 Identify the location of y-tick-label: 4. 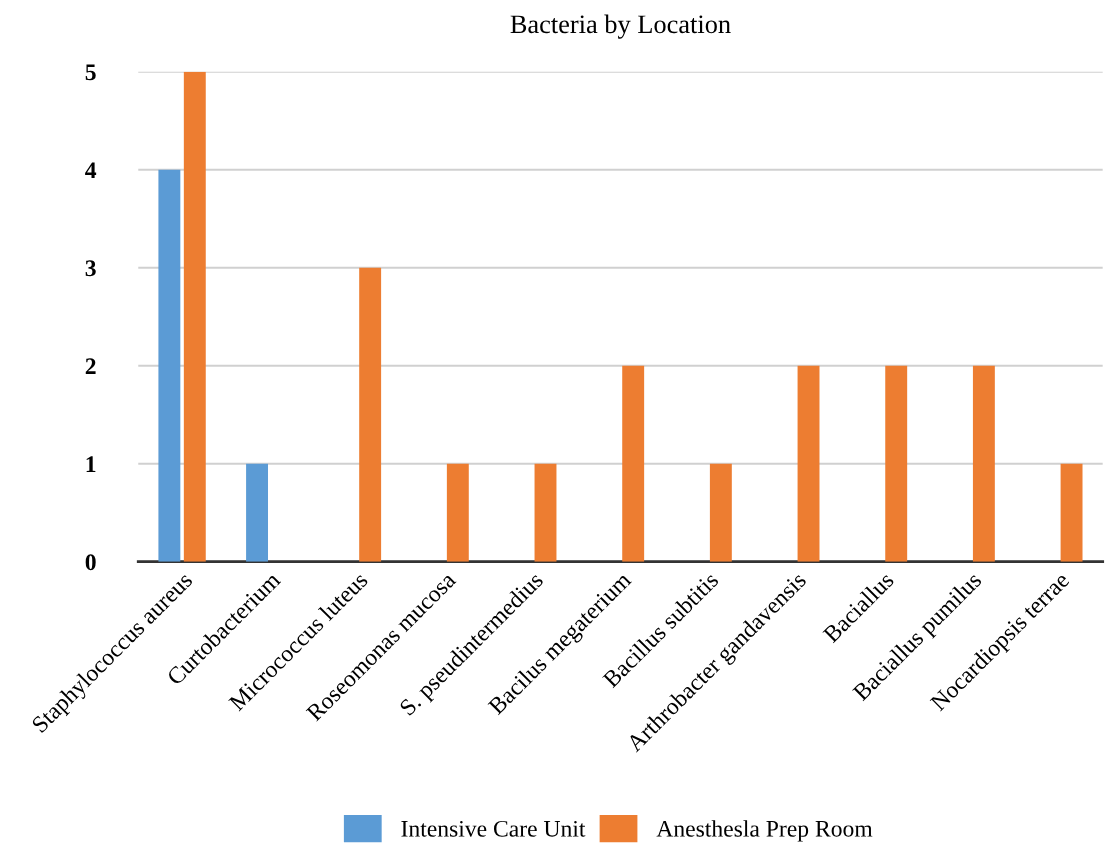
(91, 170).